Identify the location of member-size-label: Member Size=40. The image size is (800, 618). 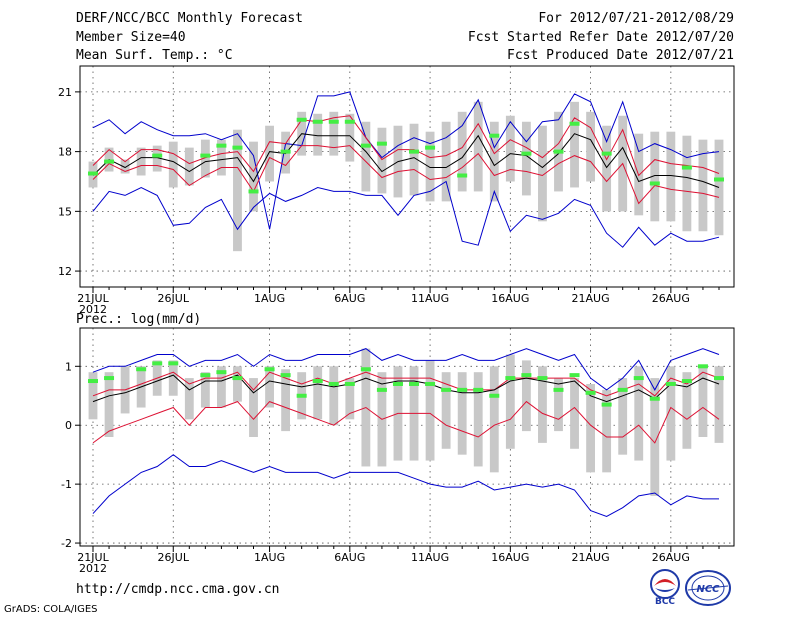
(131, 37).